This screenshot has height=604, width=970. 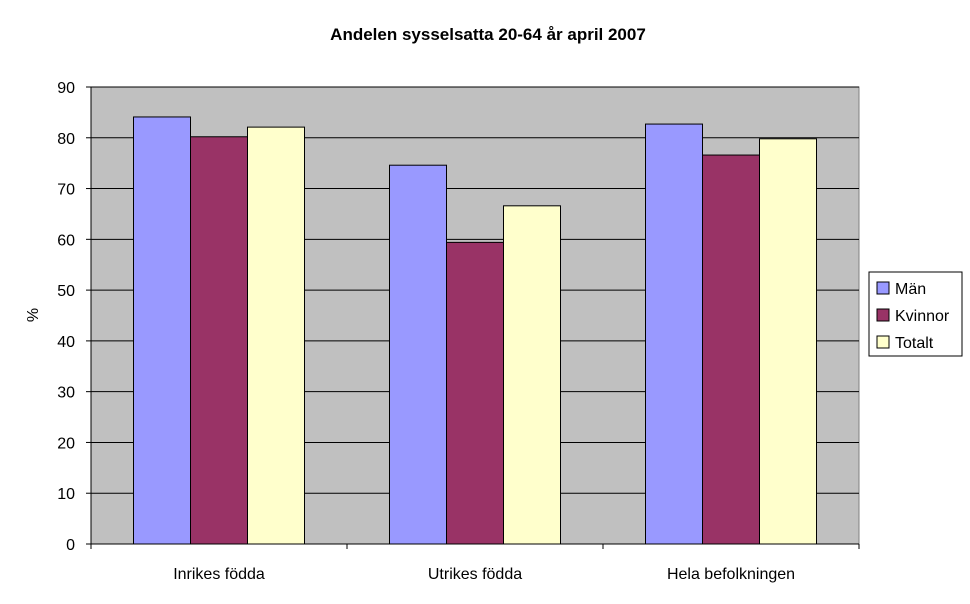 I want to click on y-tick-label: 30, so click(x=66, y=393).